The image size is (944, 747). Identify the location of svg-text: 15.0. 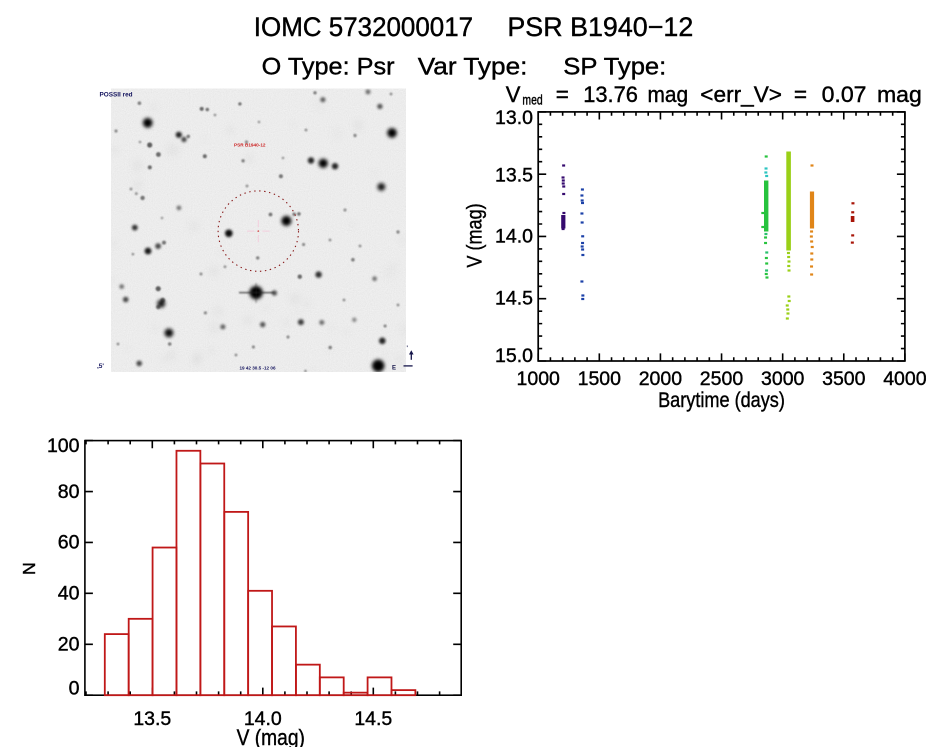
(514, 356).